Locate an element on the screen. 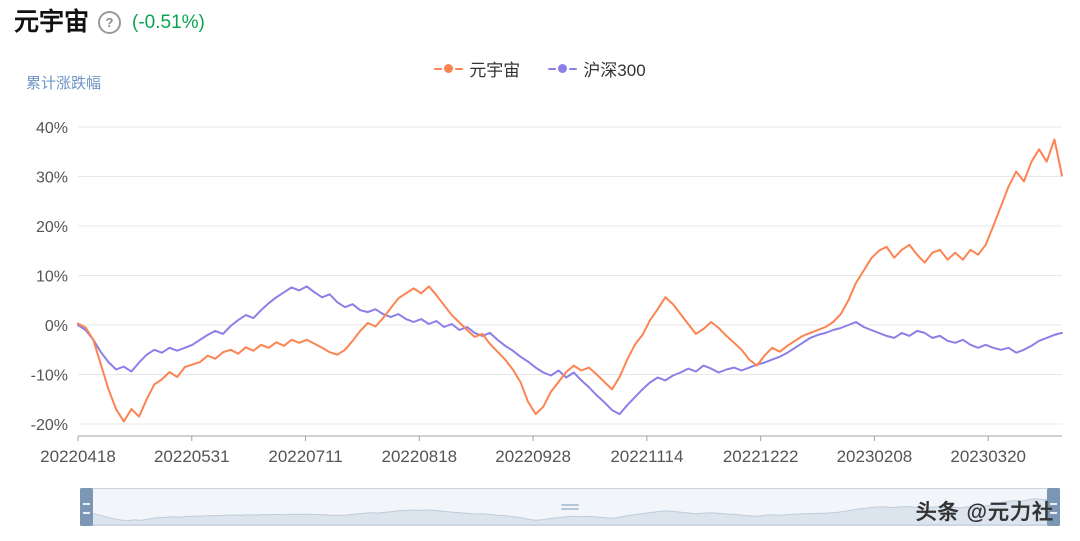  slider-move-handle-icon is located at coordinates (570, 507).